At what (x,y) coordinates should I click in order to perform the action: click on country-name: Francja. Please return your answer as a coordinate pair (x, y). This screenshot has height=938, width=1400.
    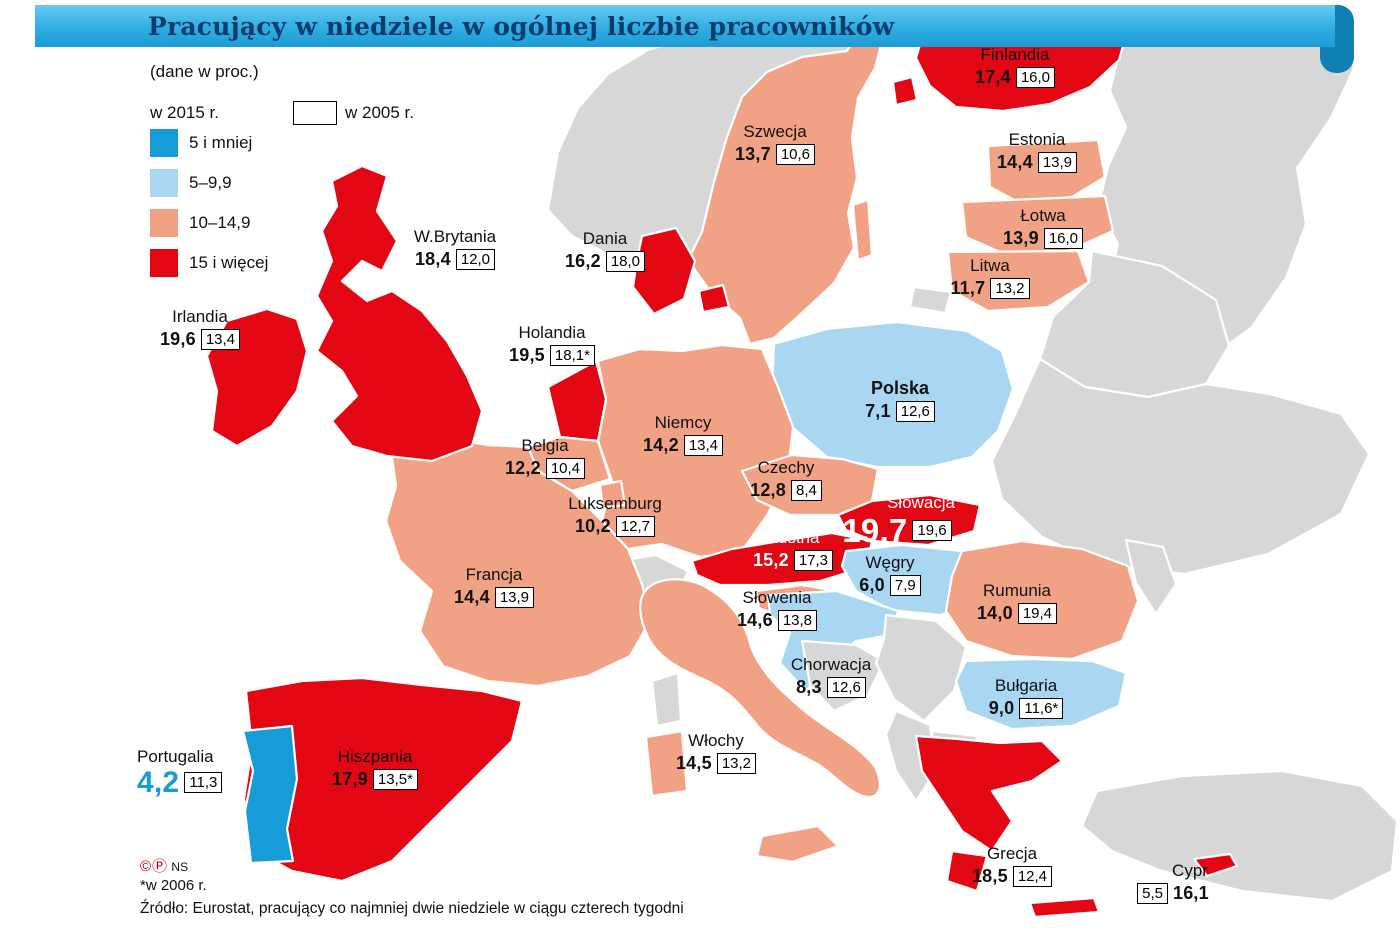
    Looking at the image, I should click on (494, 574).